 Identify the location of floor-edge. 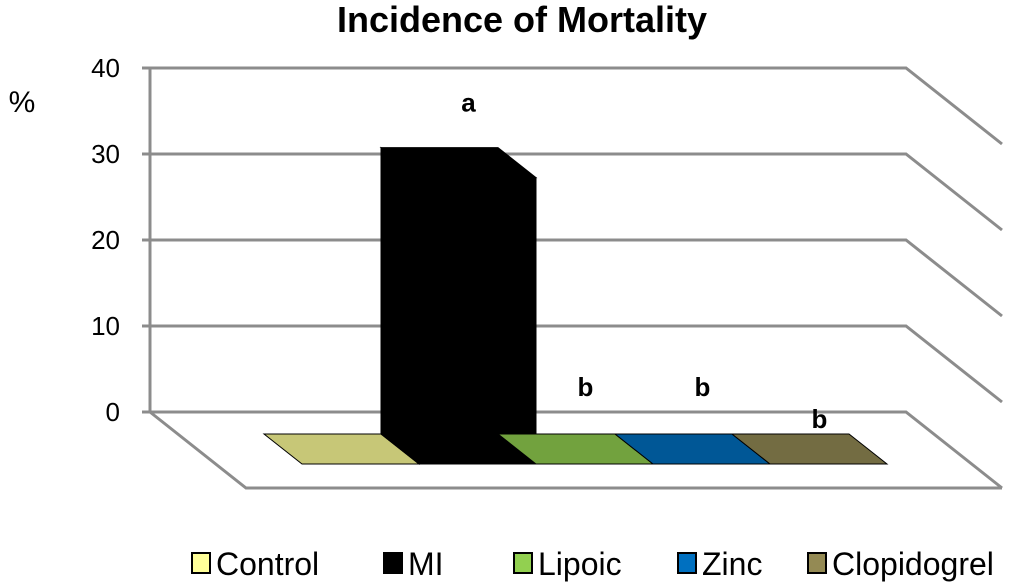
(575, 450).